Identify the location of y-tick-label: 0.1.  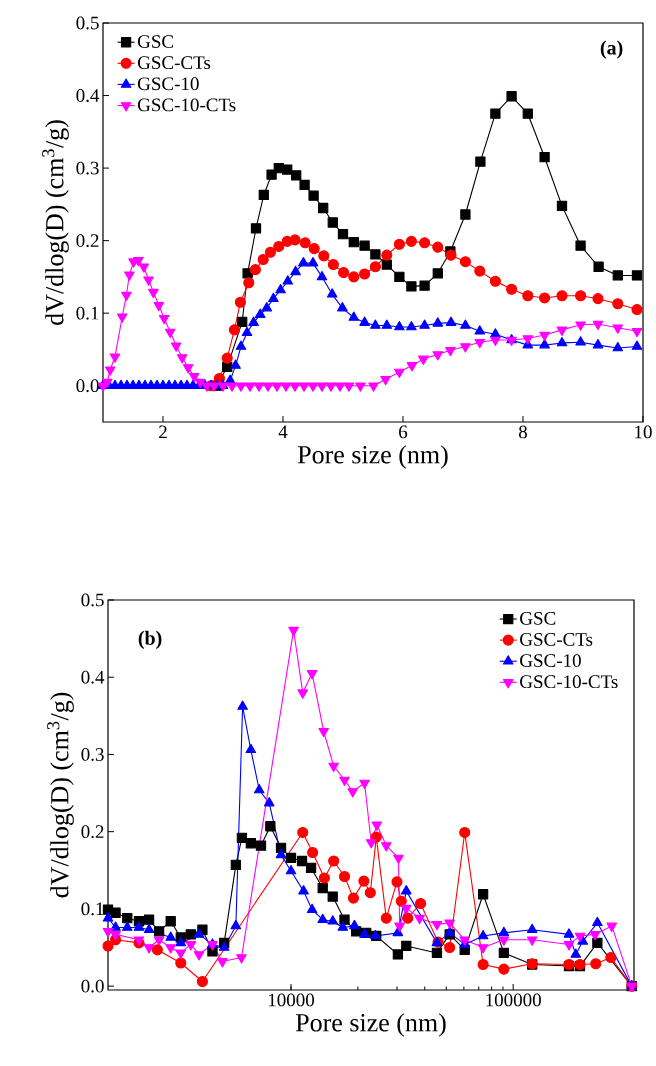
(87, 313).